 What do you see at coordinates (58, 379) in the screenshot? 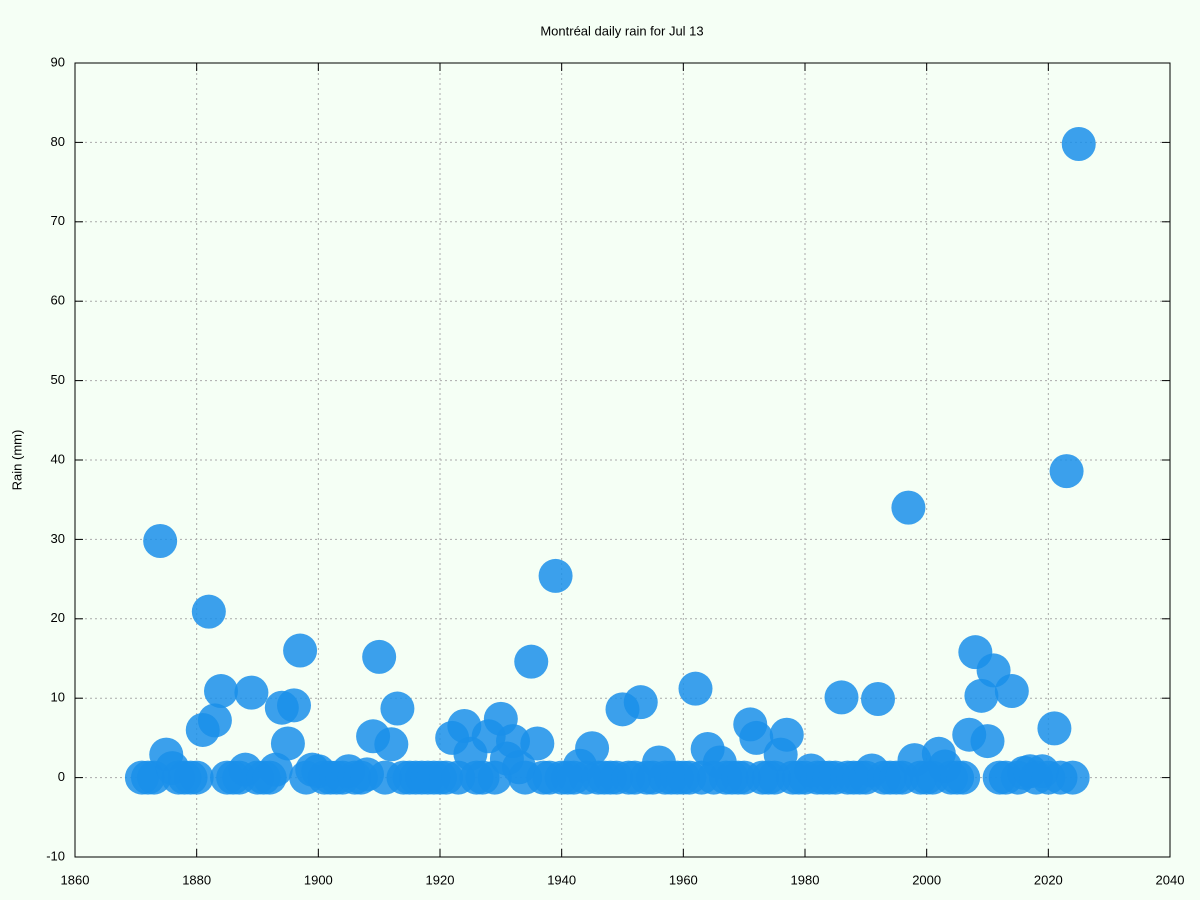
I see `y-tick-label: 50` at bounding box center [58, 379].